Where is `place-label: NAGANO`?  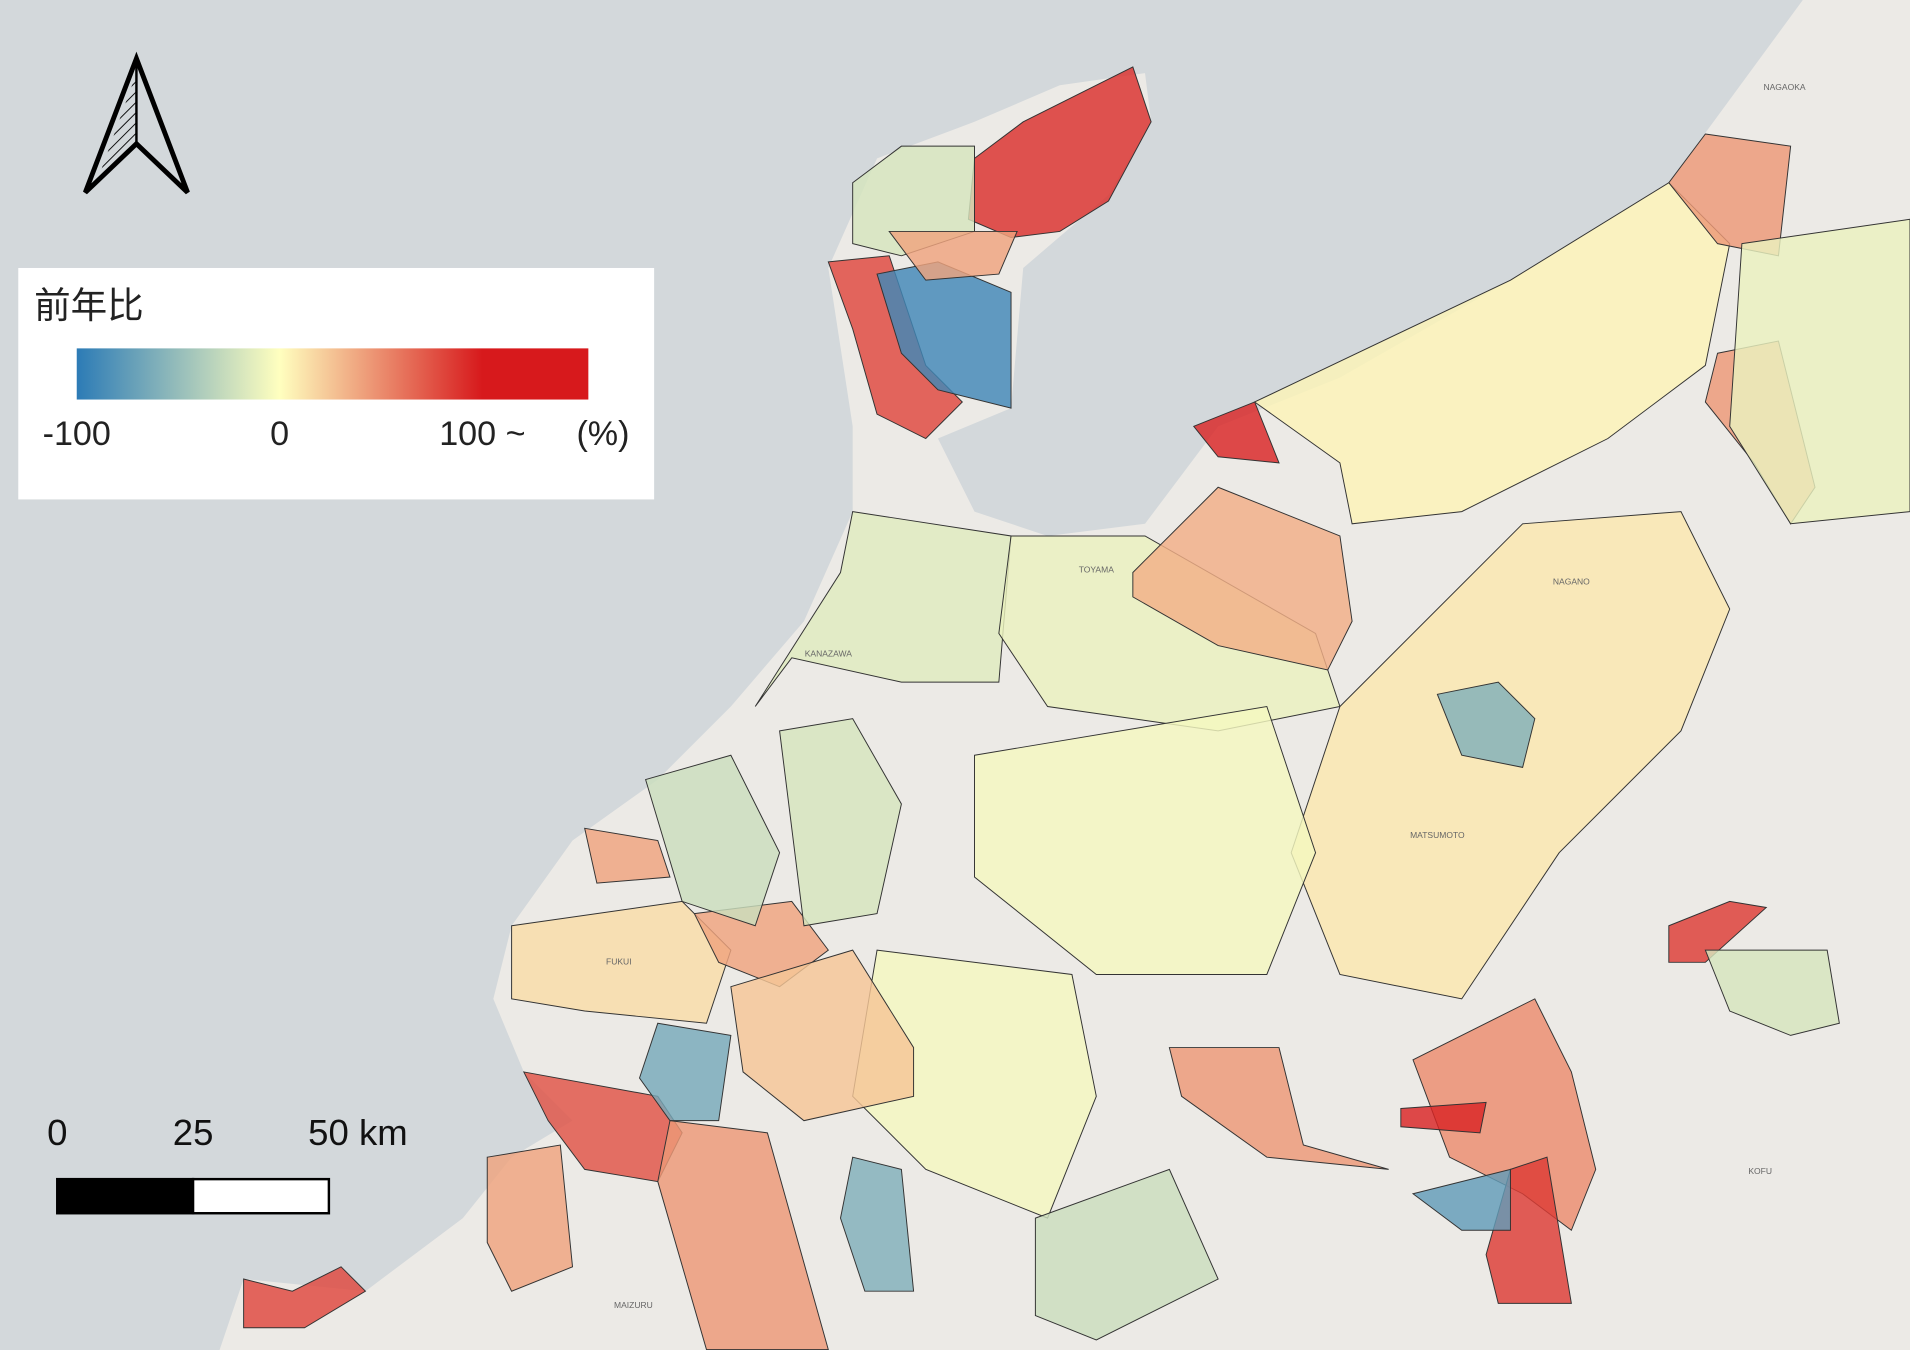
place-label: NAGANO is located at coordinates (1571, 582).